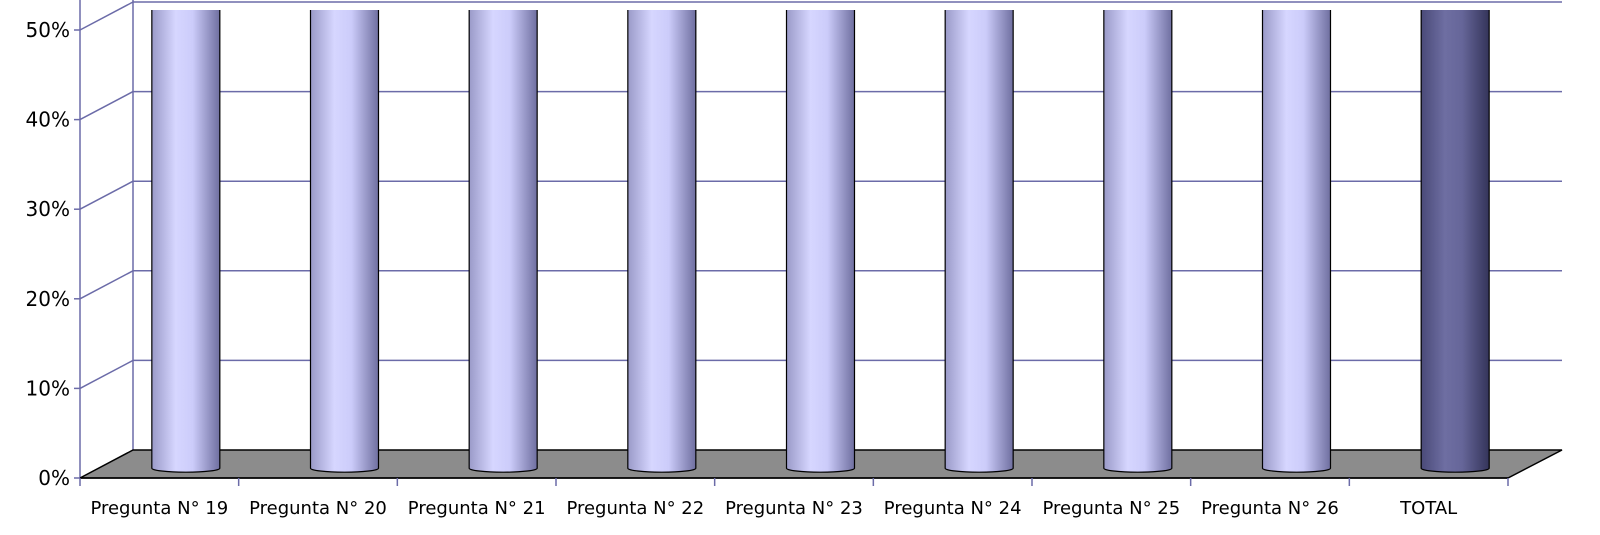  What do you see at coordinates (1428, 508) in the screenshot?
I see `x-tick-label: TOTAL` at bounding box center [1428, 508].